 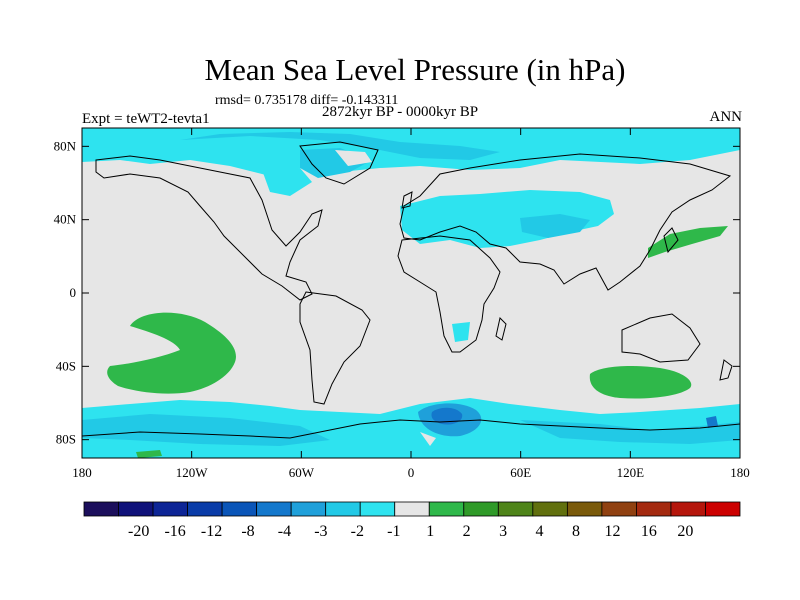 I want to click on coast-eurasia, so click(x=565, y=222).